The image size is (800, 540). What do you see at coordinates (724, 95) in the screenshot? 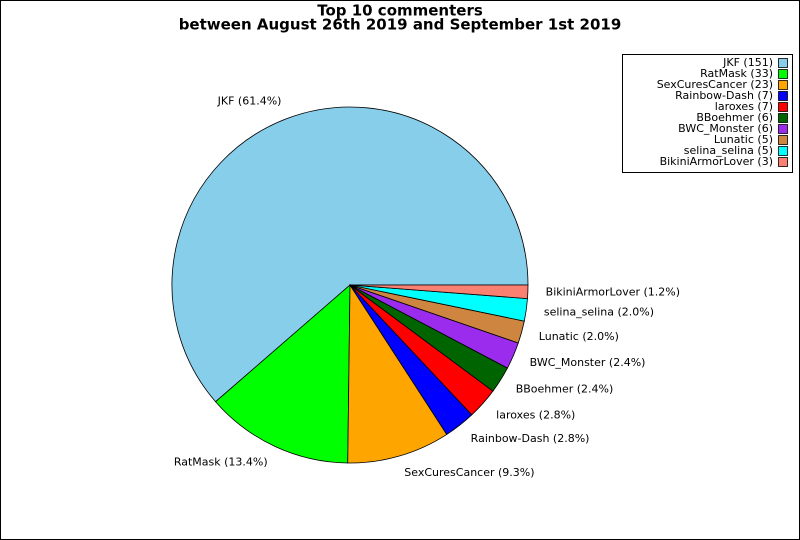
I see `legend-label: Rainbow-Dash (7)` at bounding box center [724, 95].